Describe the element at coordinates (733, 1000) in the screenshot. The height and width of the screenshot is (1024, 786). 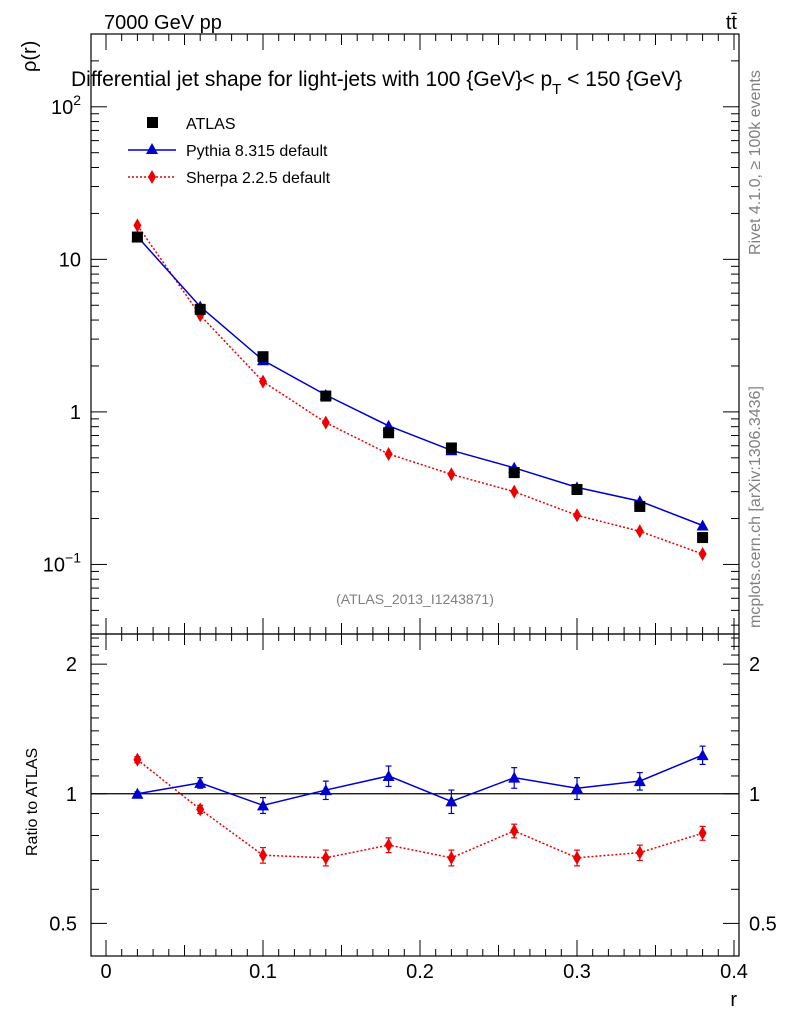
I see `x-axis-title: r` at that location.